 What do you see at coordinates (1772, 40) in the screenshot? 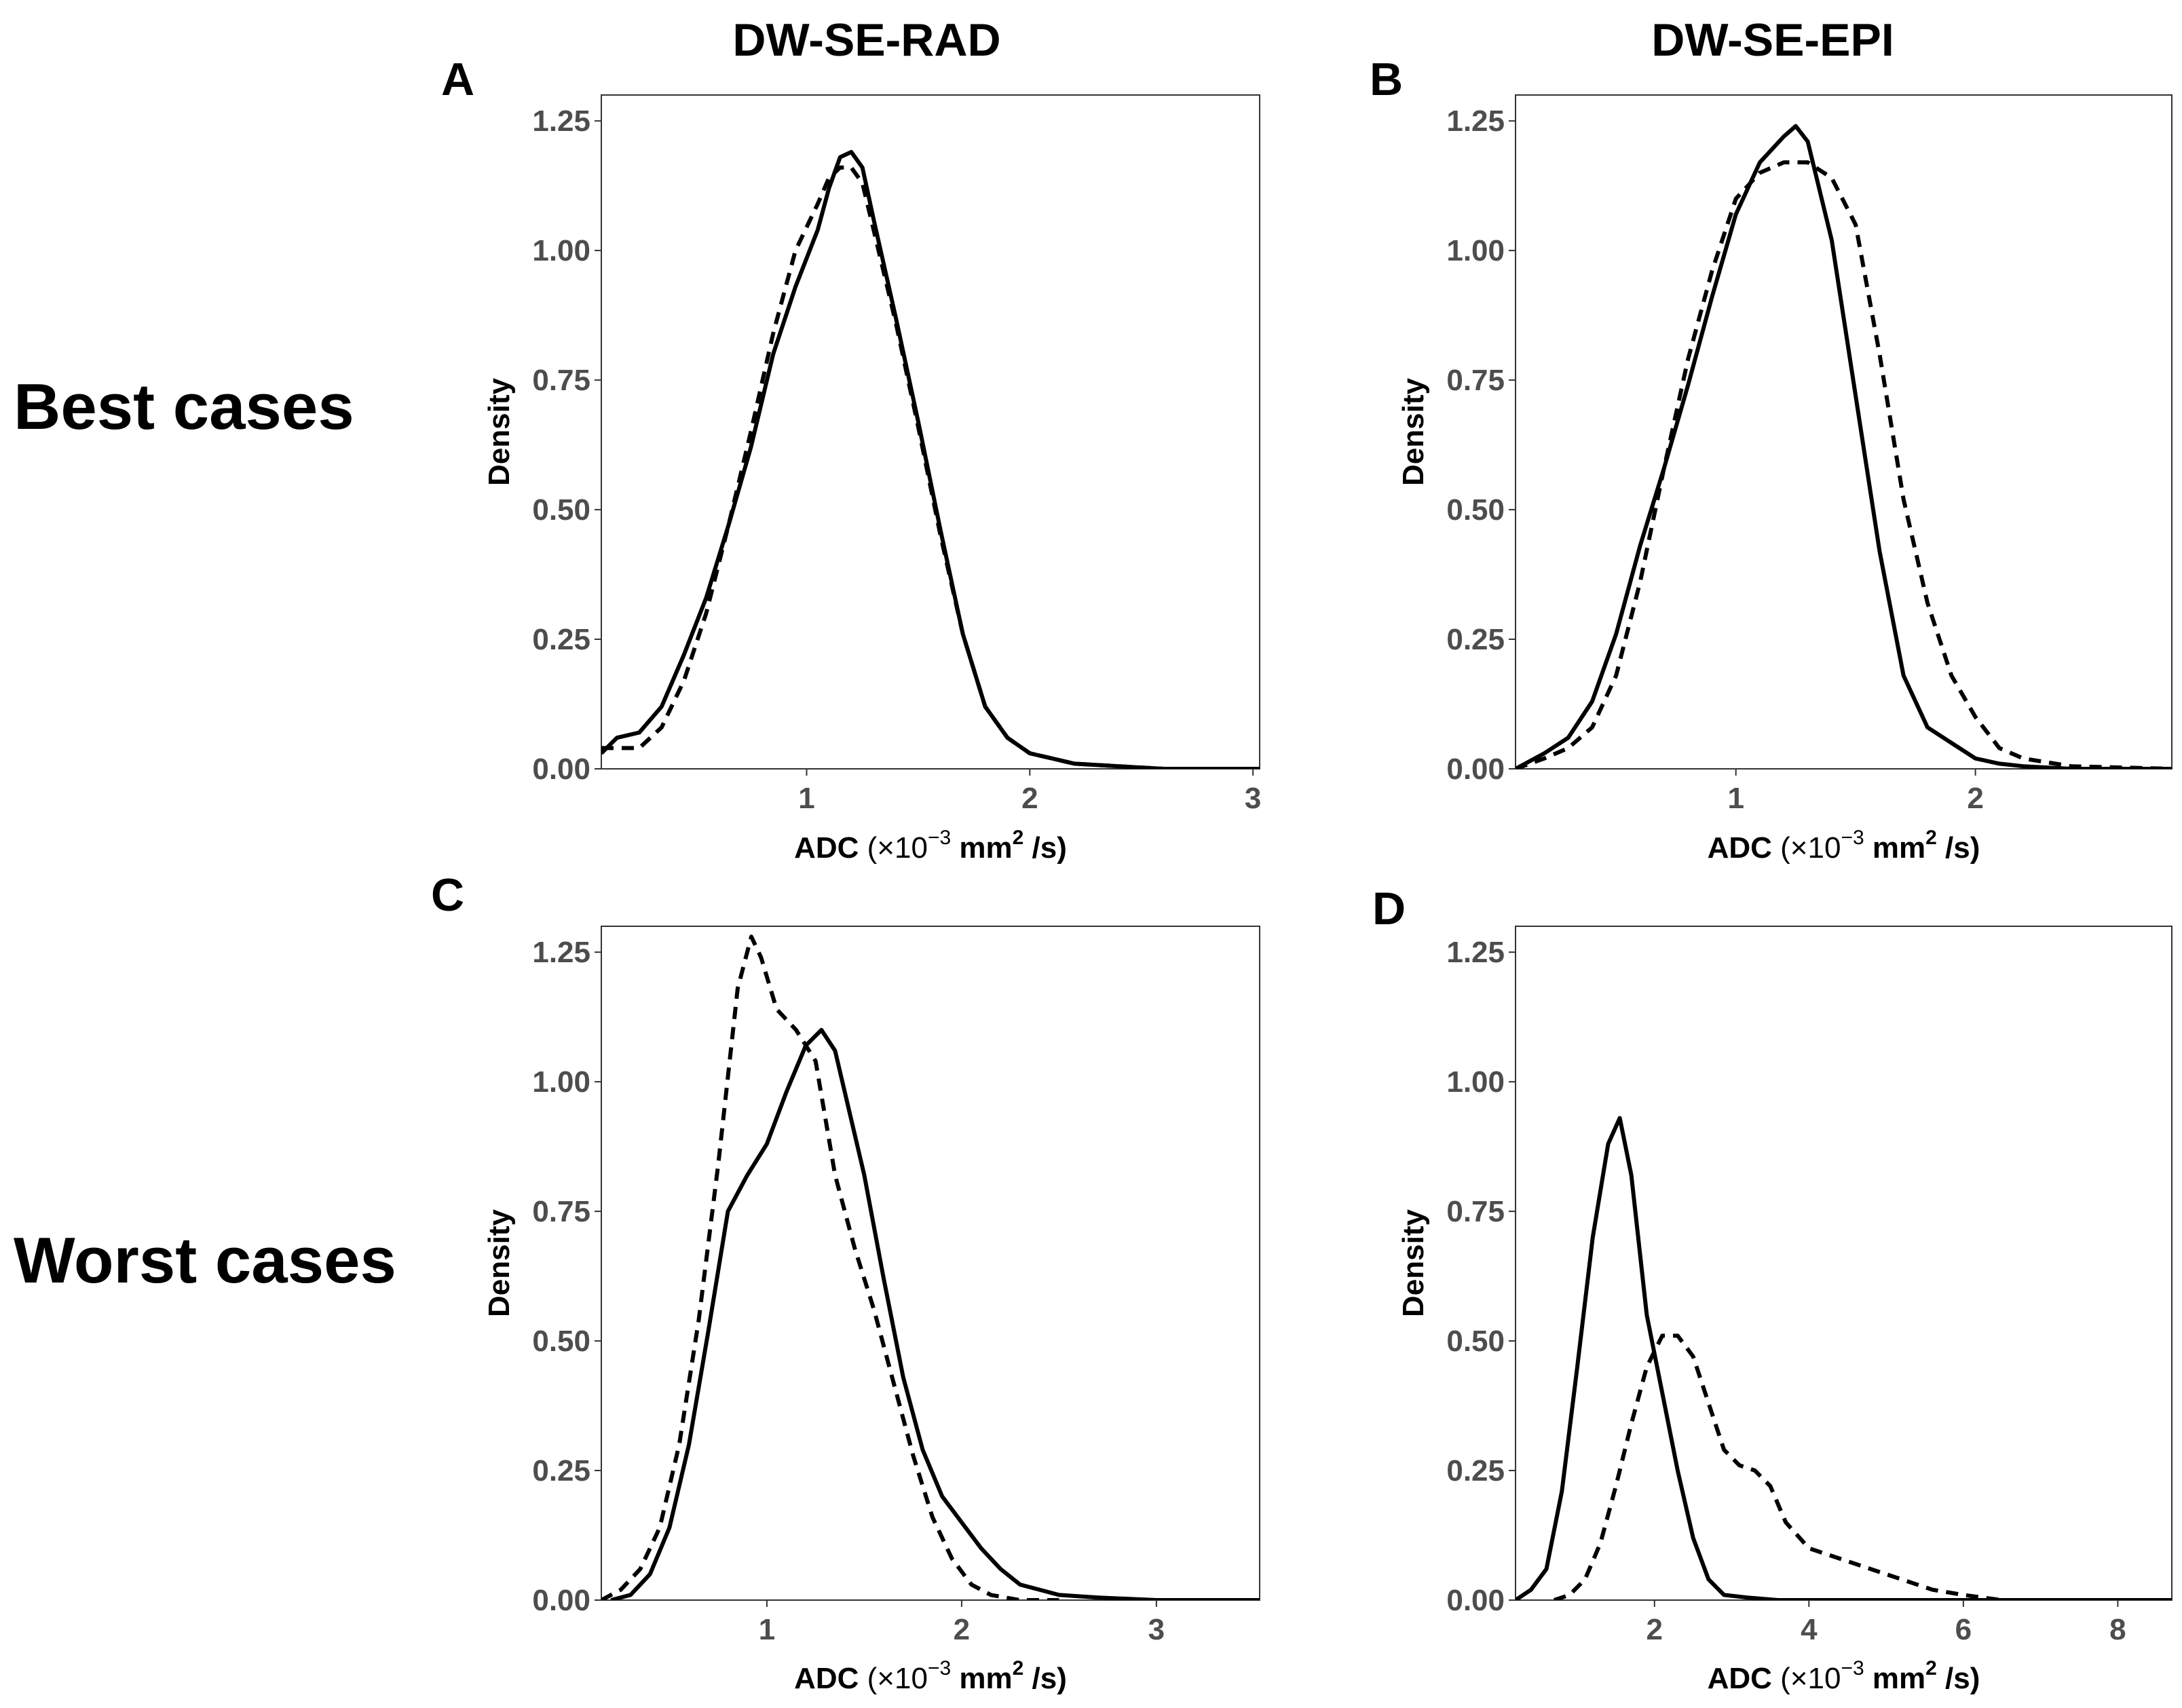
I see `column-title-epi: DW-SE-EPI` at bounding box center [1772, 40].